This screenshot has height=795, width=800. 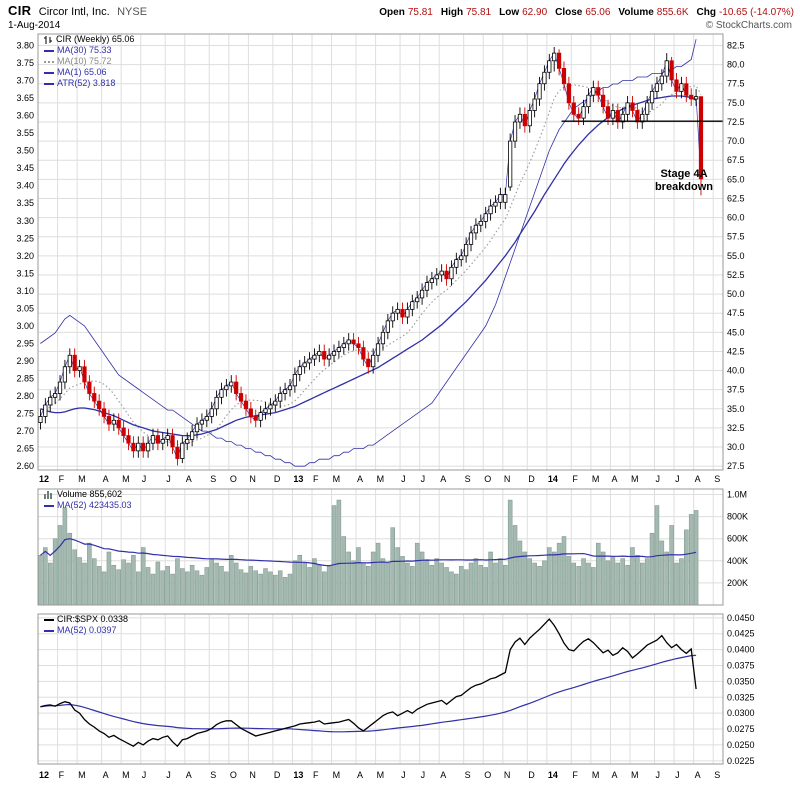 What do you see at coordinates (94, 505) in the screenshot?
I see `volume-ma-legend-label: MA(52) 423435.03` at bounding box center [94, 505].